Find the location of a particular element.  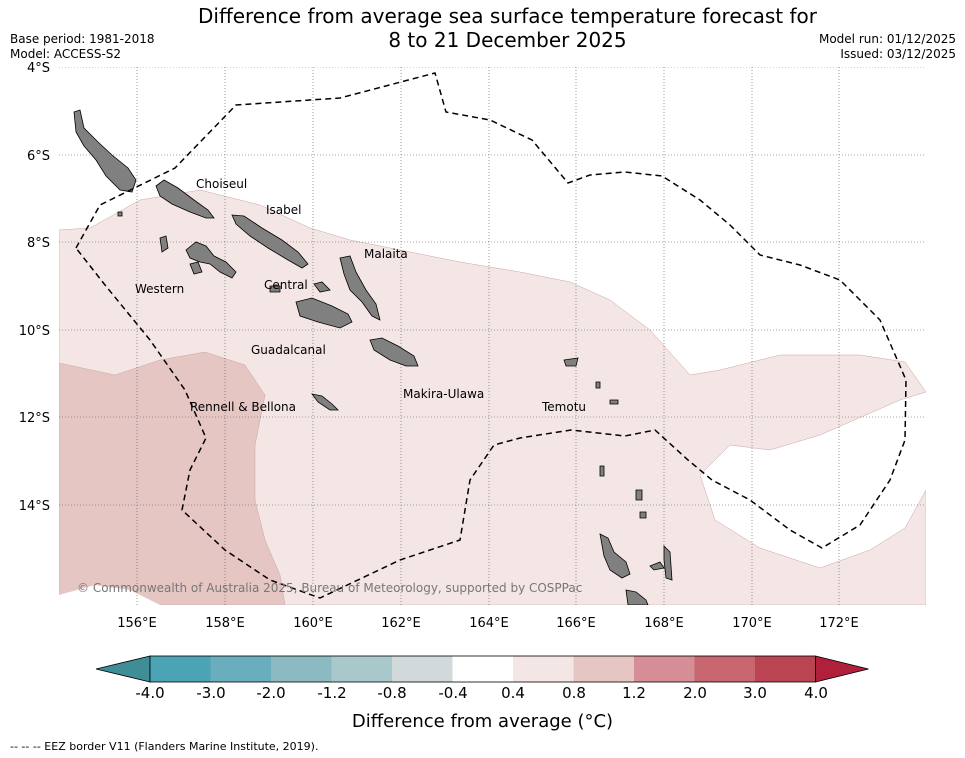

lat-label: 12°S is located at coordinates (34, 418).